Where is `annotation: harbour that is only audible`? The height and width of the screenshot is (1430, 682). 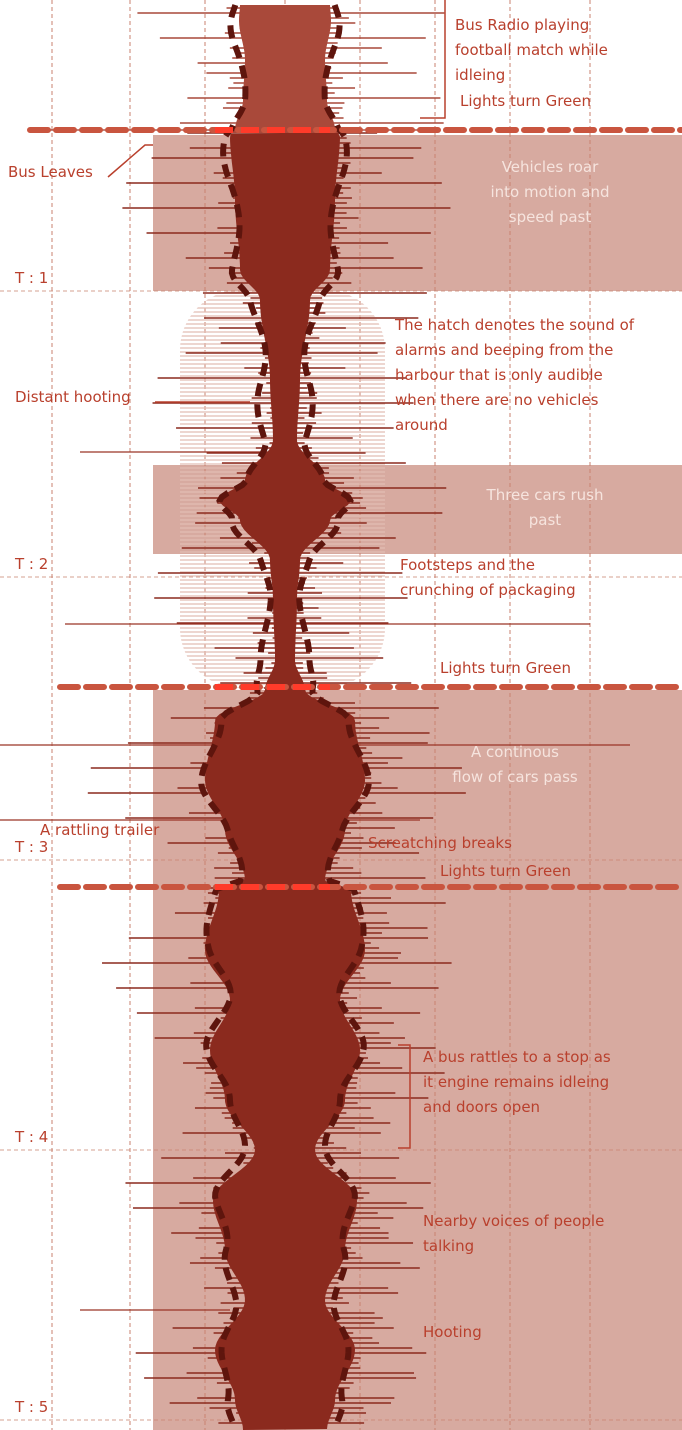 annotation: harbour that is only audible is located at coordinates (499, 375).